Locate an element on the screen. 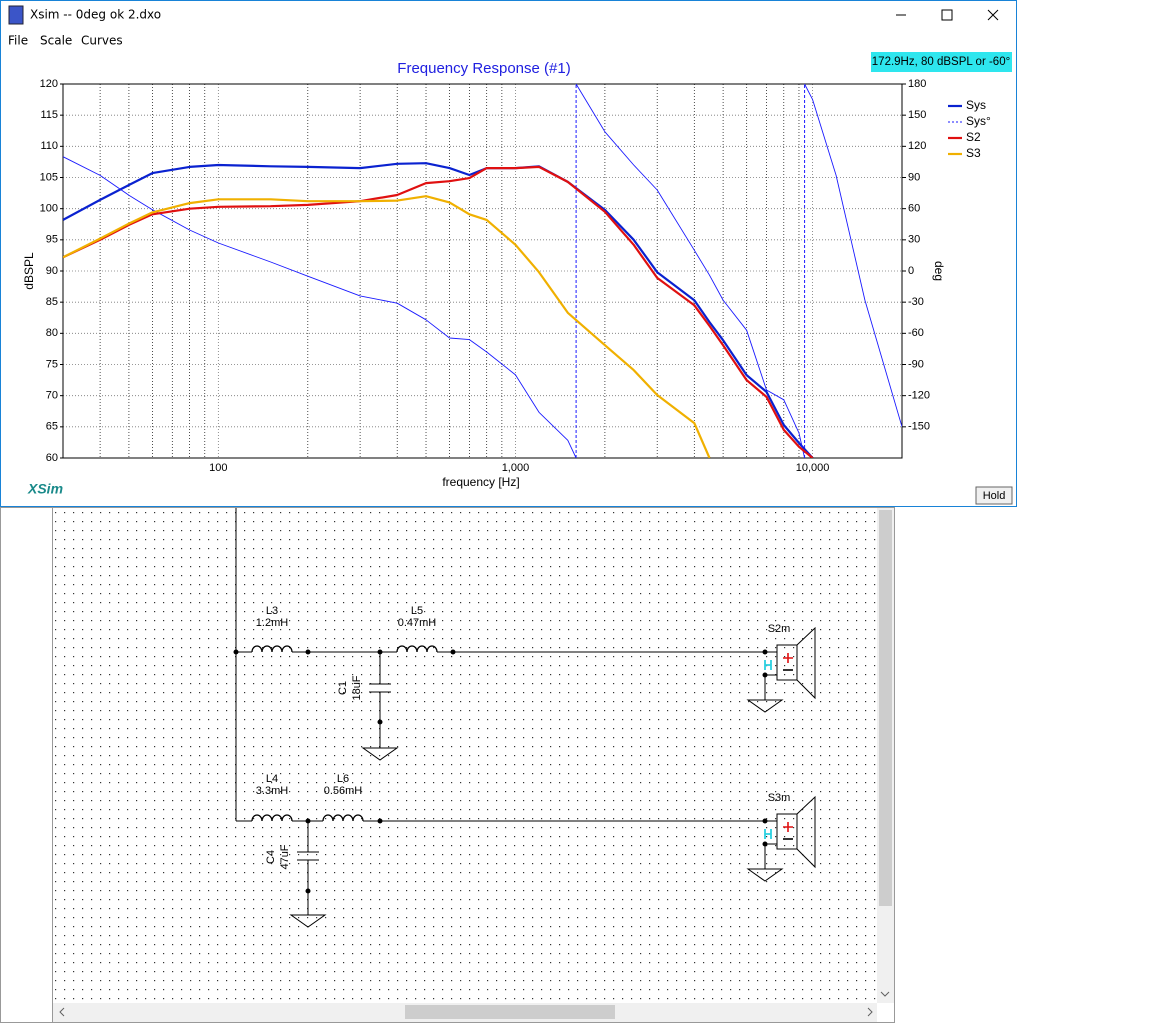  horizontal-scroll-thumb is located at coordinates (510, 1012).